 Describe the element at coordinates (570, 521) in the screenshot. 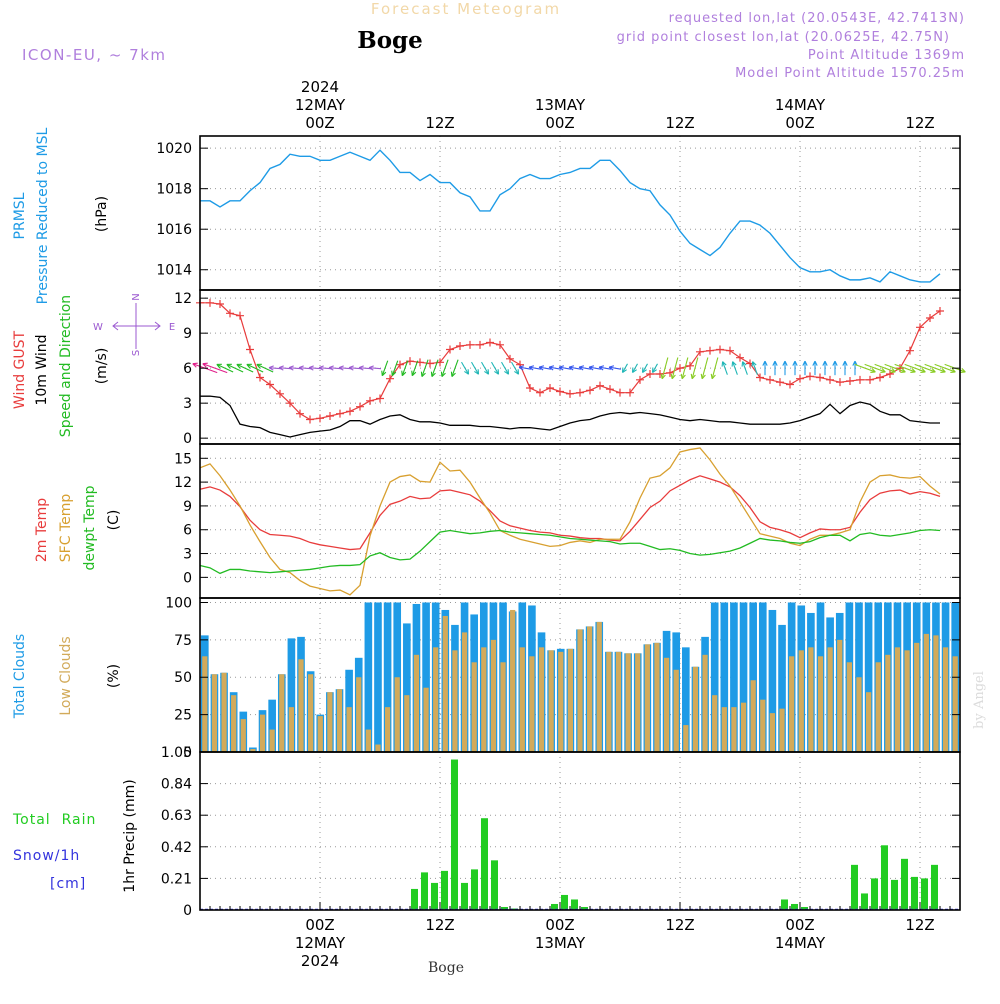

I see `temp-sfc-line` at that location.